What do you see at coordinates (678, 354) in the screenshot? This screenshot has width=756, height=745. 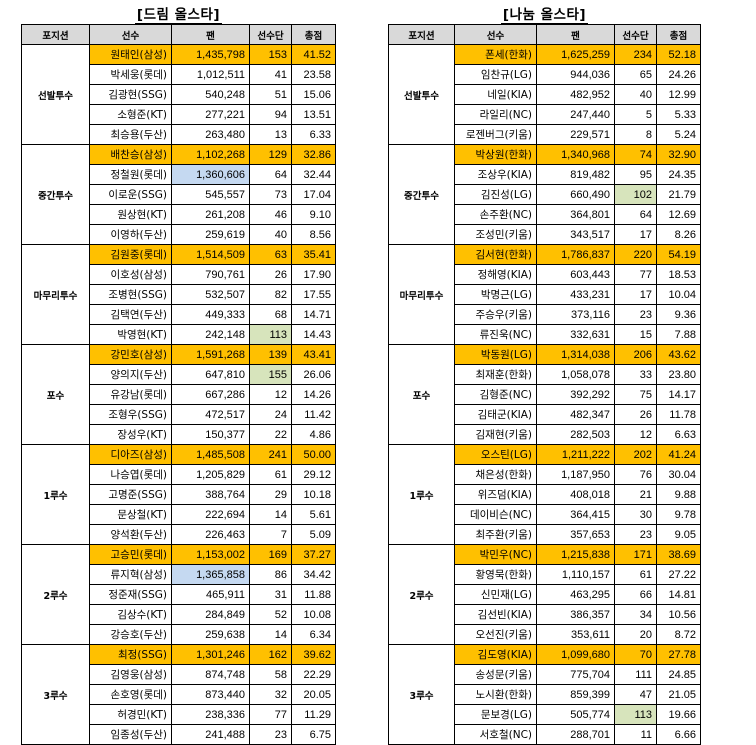 I see `total-score-cell: 43.62` at bounding box center [678, 354].